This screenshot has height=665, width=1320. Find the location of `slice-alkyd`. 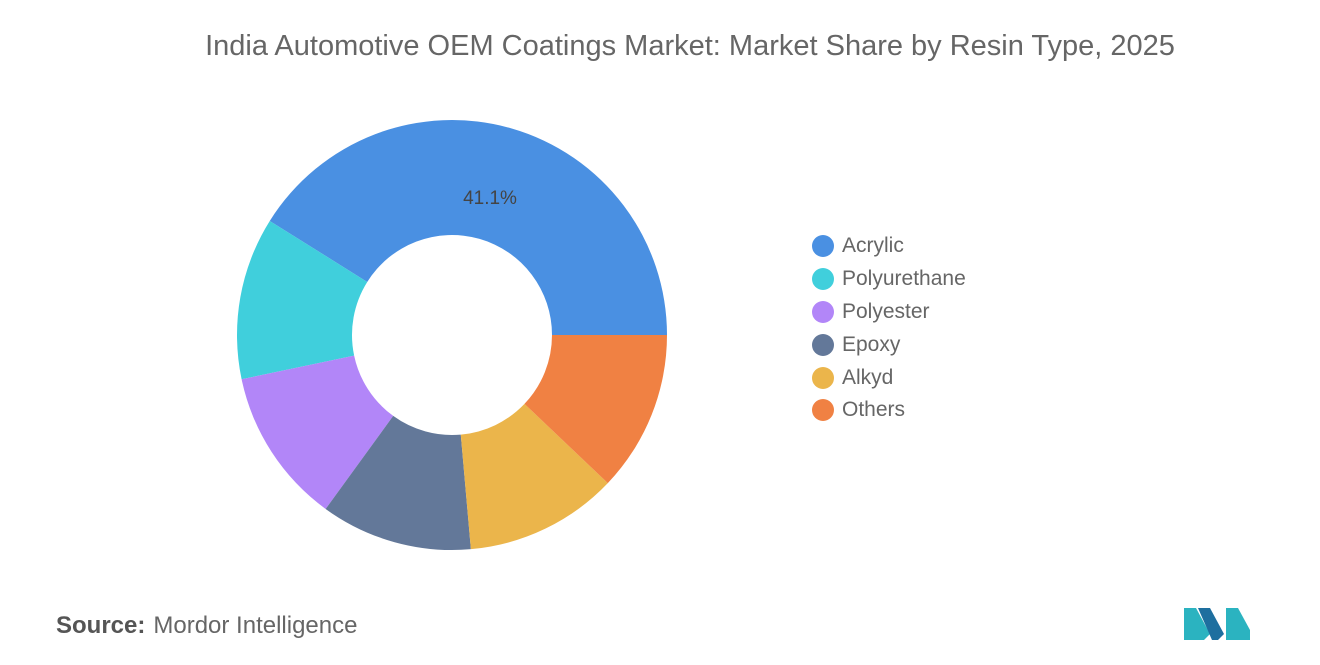

slice-alkyd is located at coordinates (534, 476).